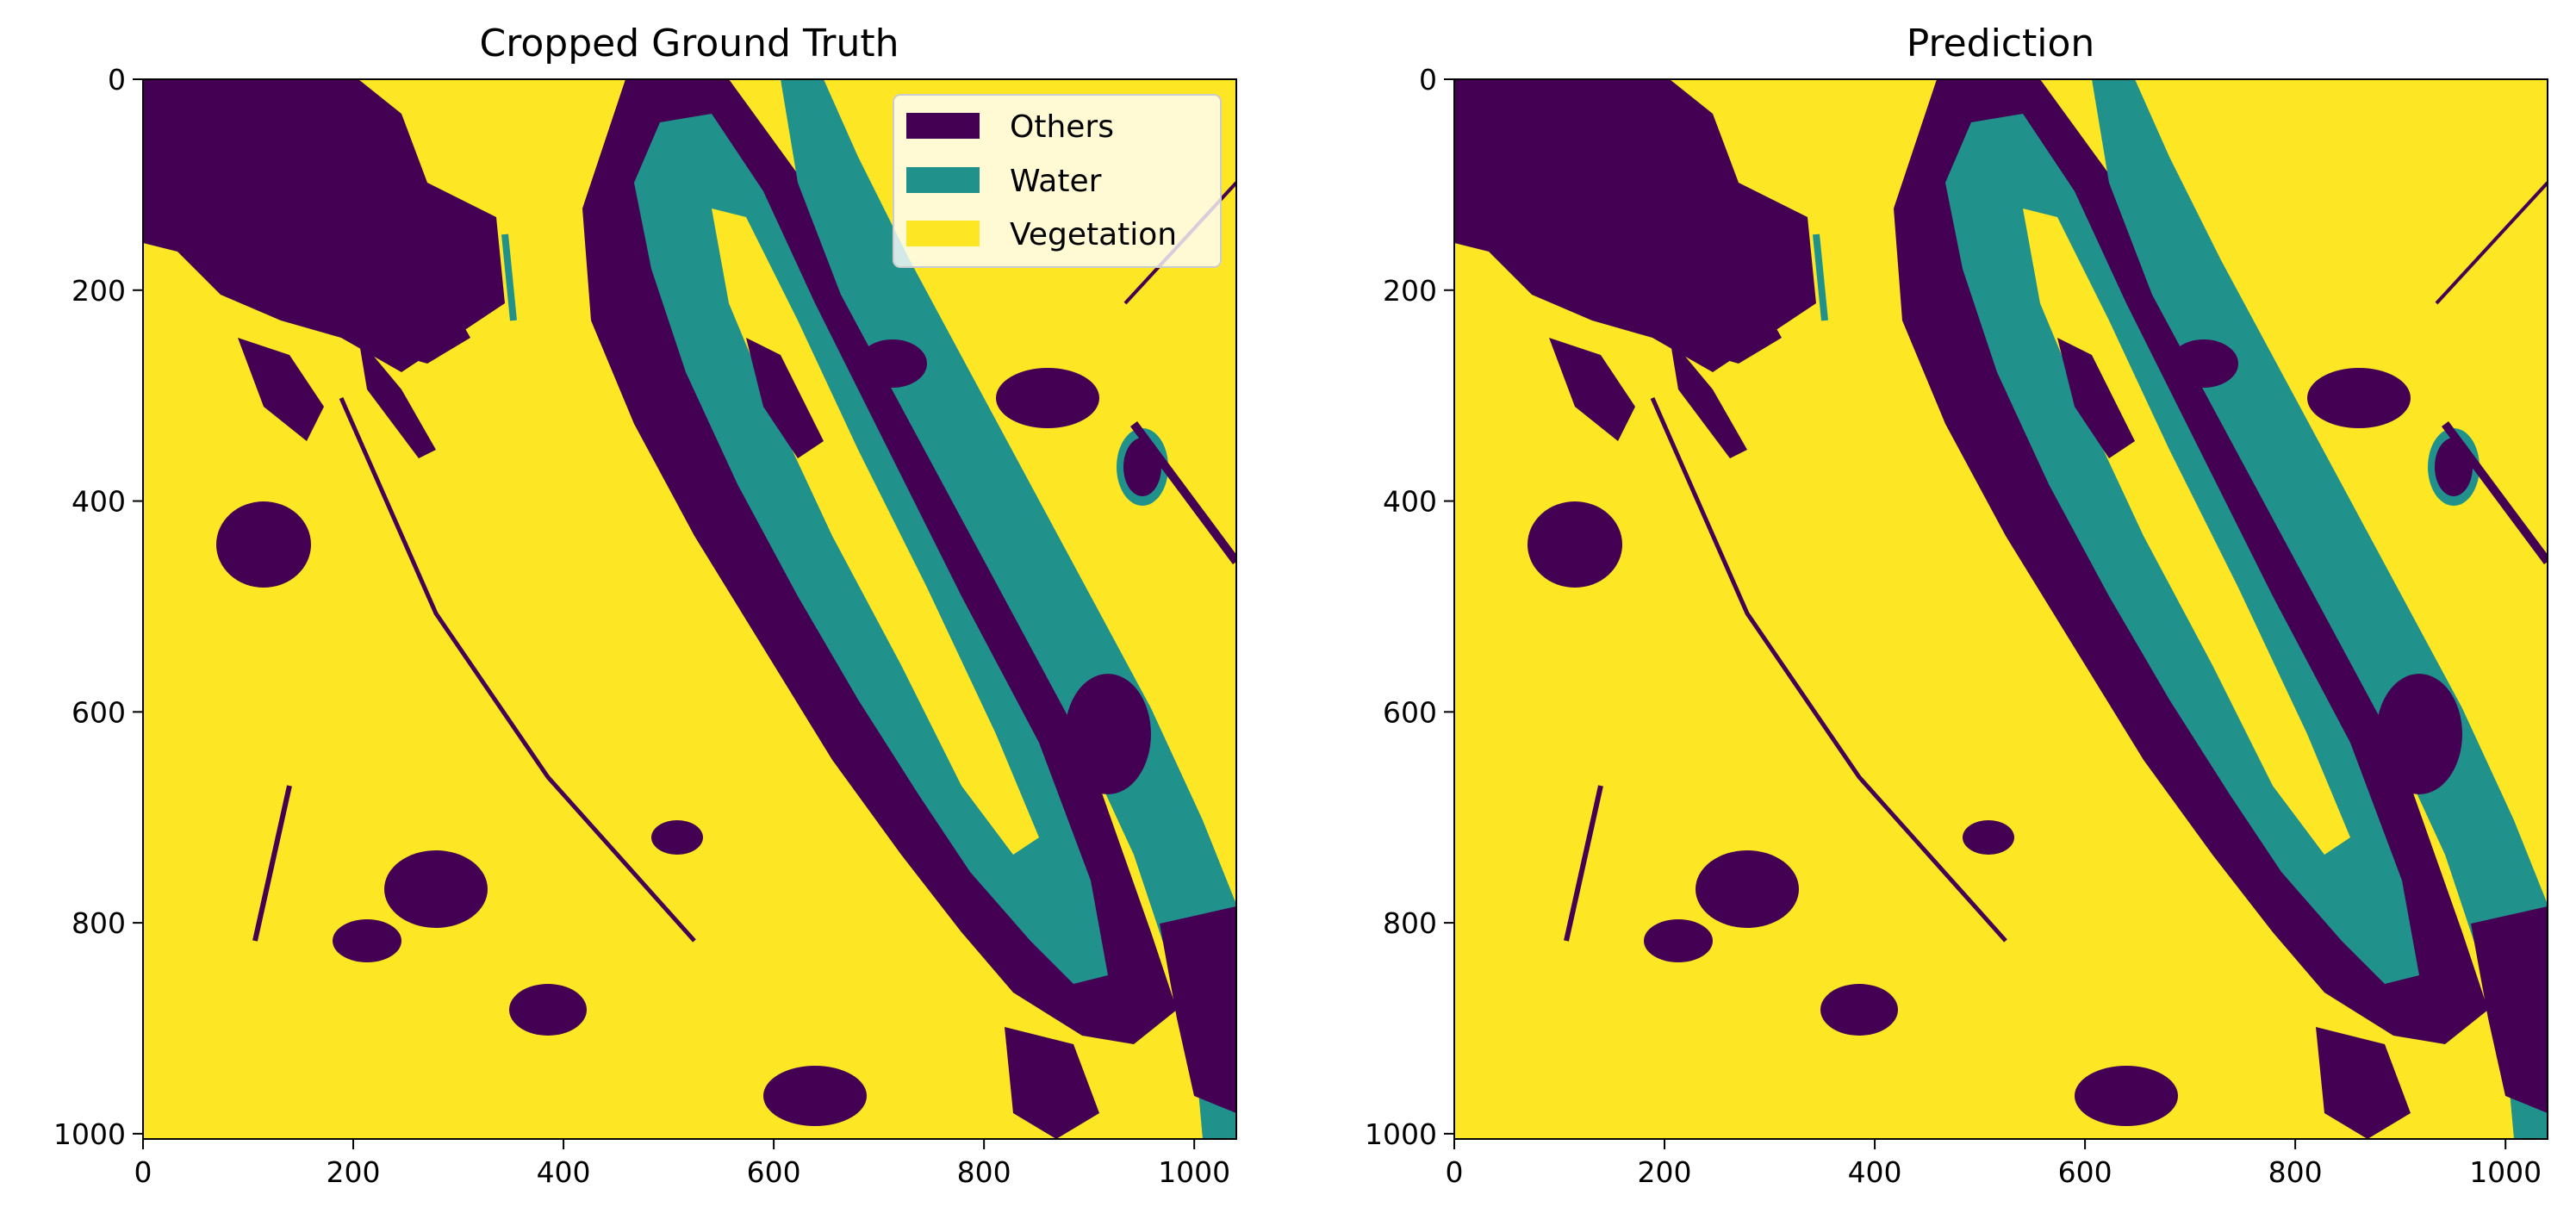  I want to click on chart-title: Prediction, so click(2001, 43).